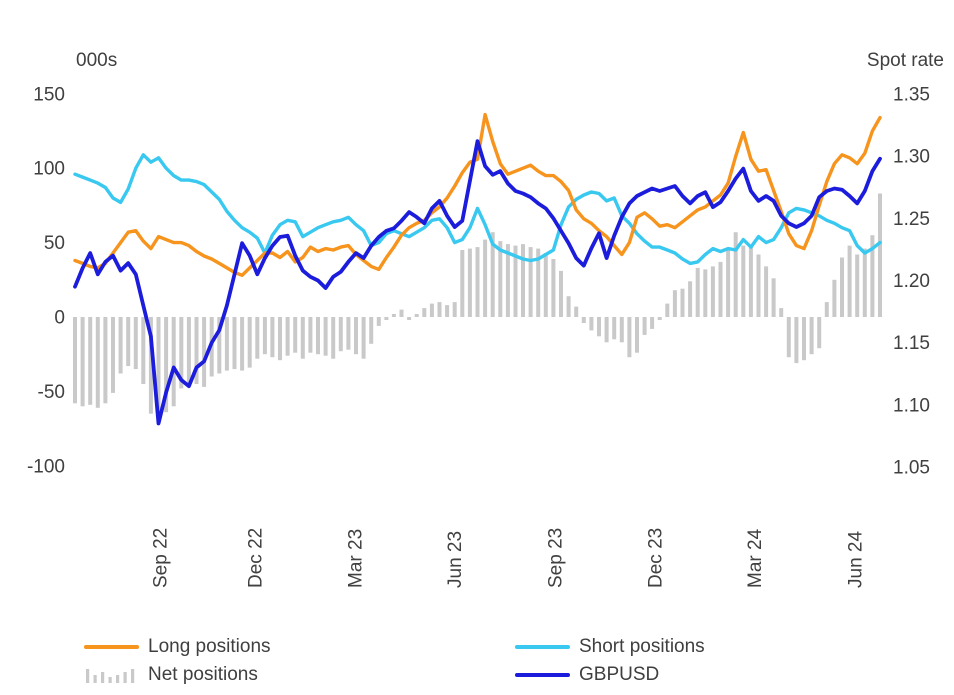 The width and height of the screenshot is (954, 695). Describe the element at coordinates (656, 558) in the screenshot. I see `x-axis-tick-label: Dec 23` at that location.